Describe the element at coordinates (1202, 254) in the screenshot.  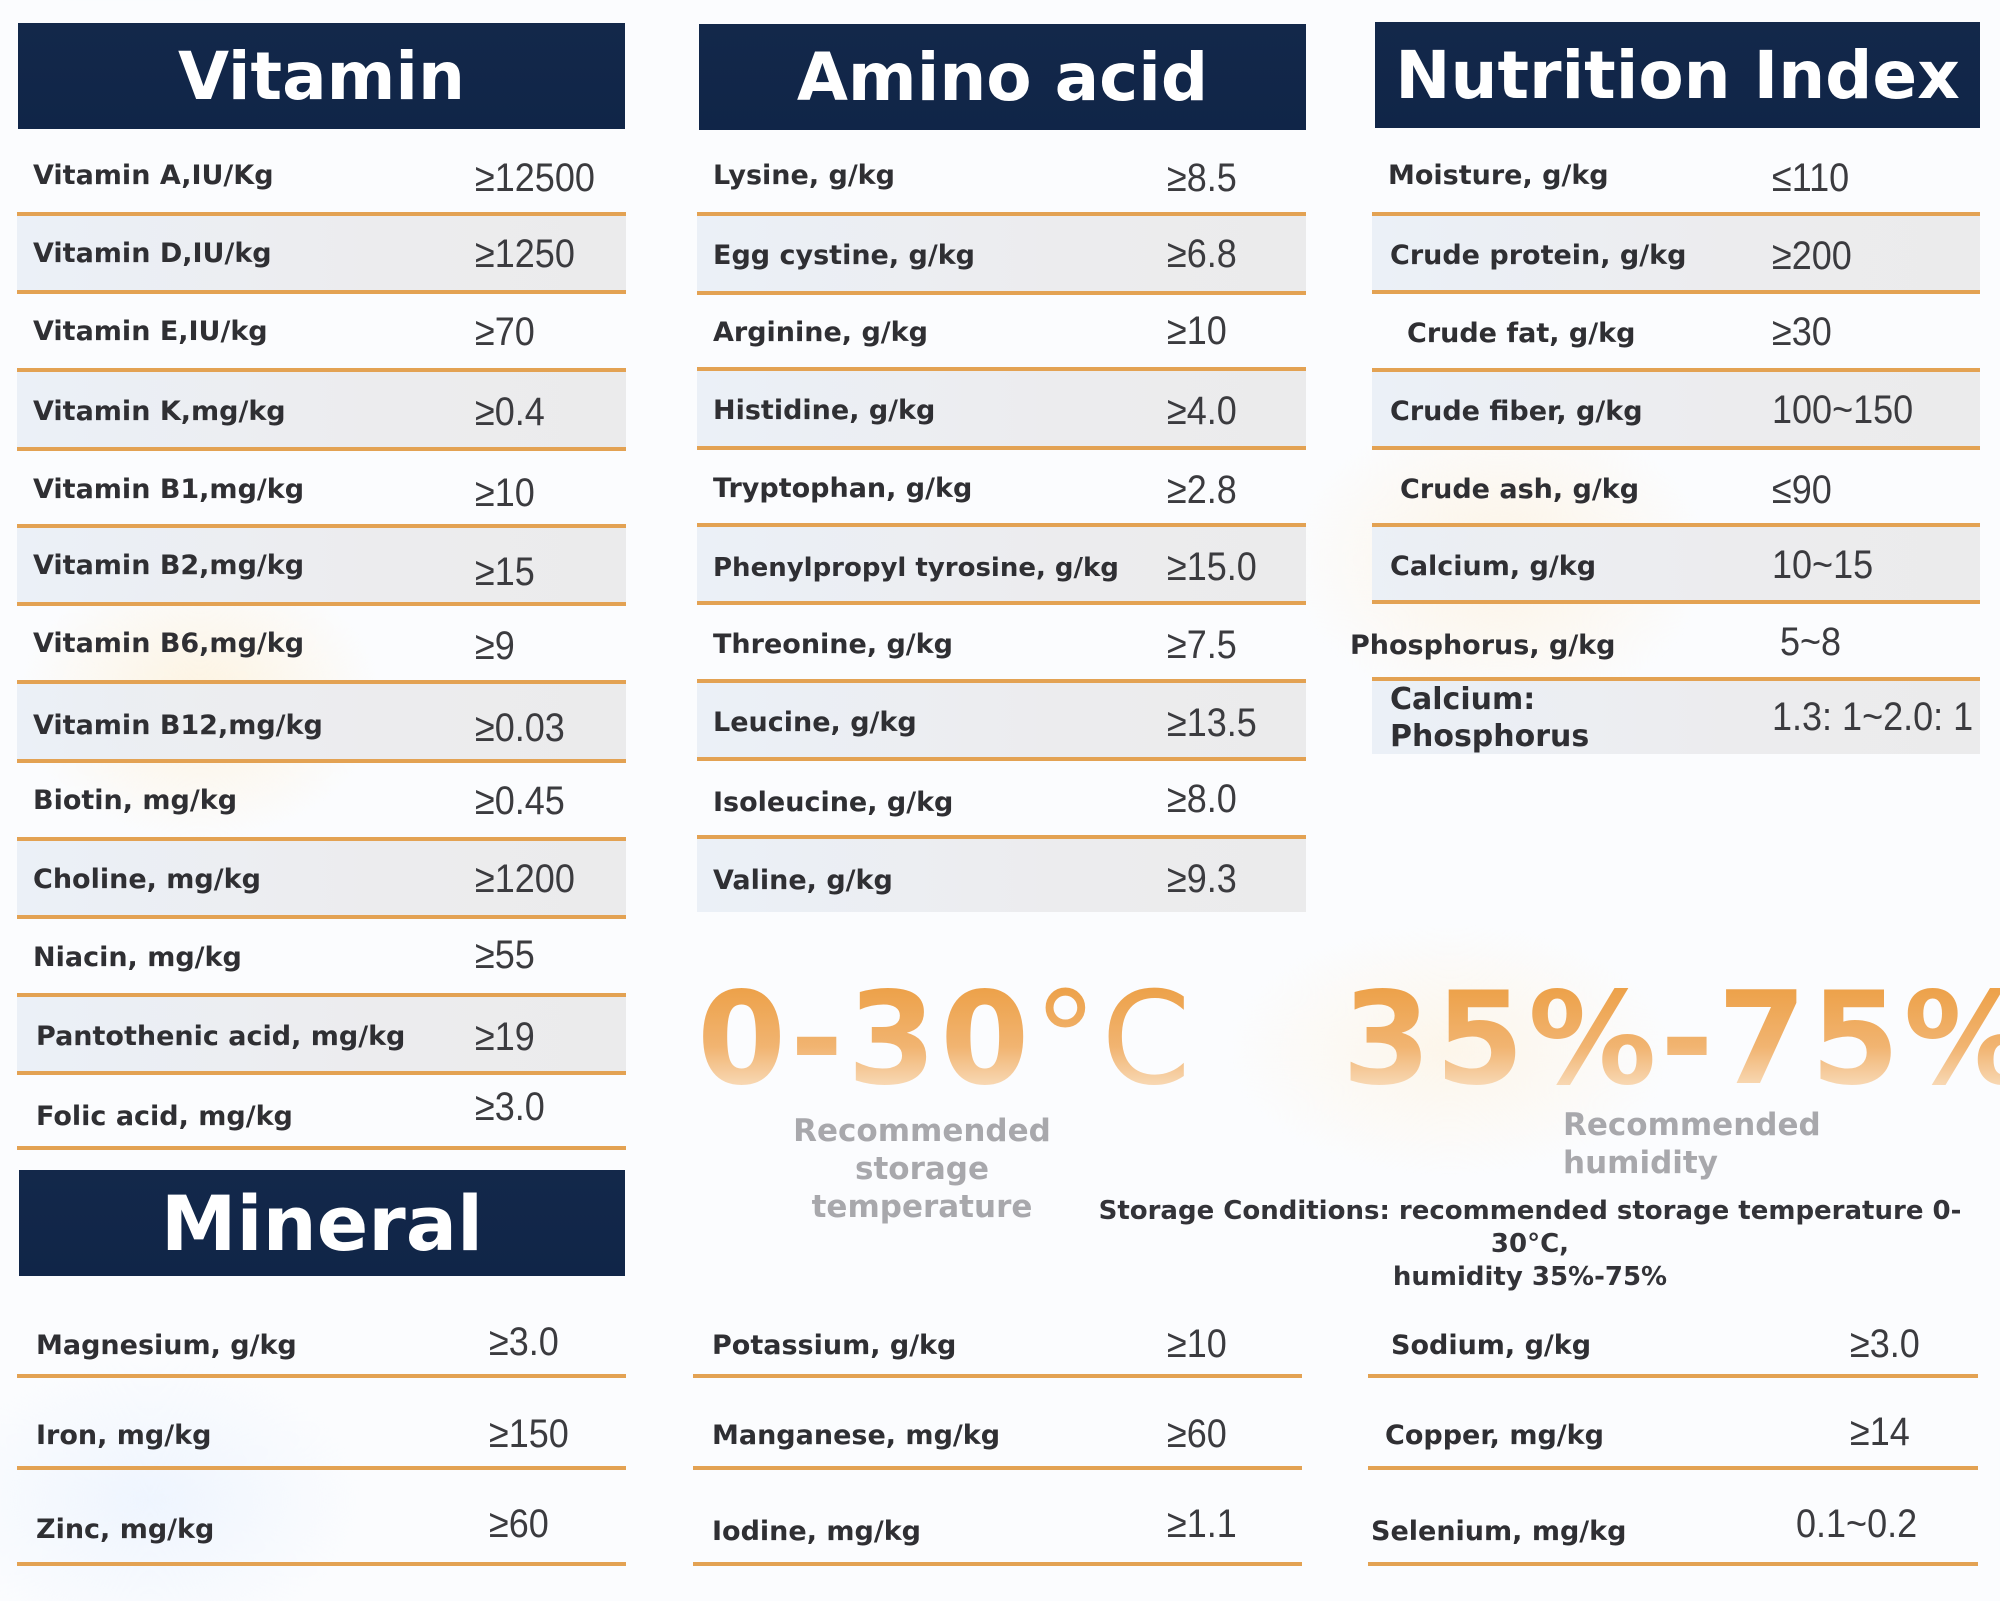
I see `row-value: ≥6.8` at that location.